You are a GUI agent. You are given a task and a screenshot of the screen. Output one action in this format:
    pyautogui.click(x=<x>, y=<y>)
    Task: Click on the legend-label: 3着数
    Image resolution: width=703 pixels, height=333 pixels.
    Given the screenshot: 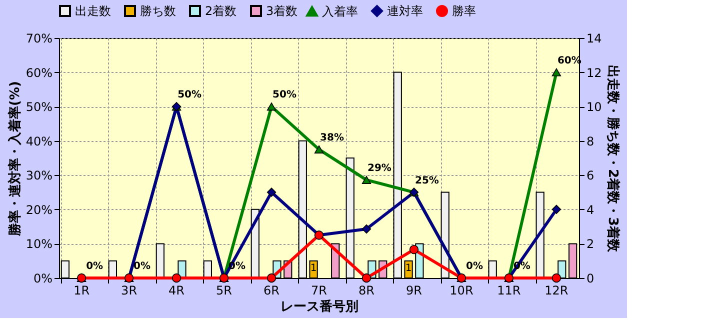 What is the action you would take?
    pyautogui.click(x=282, y=11)
    